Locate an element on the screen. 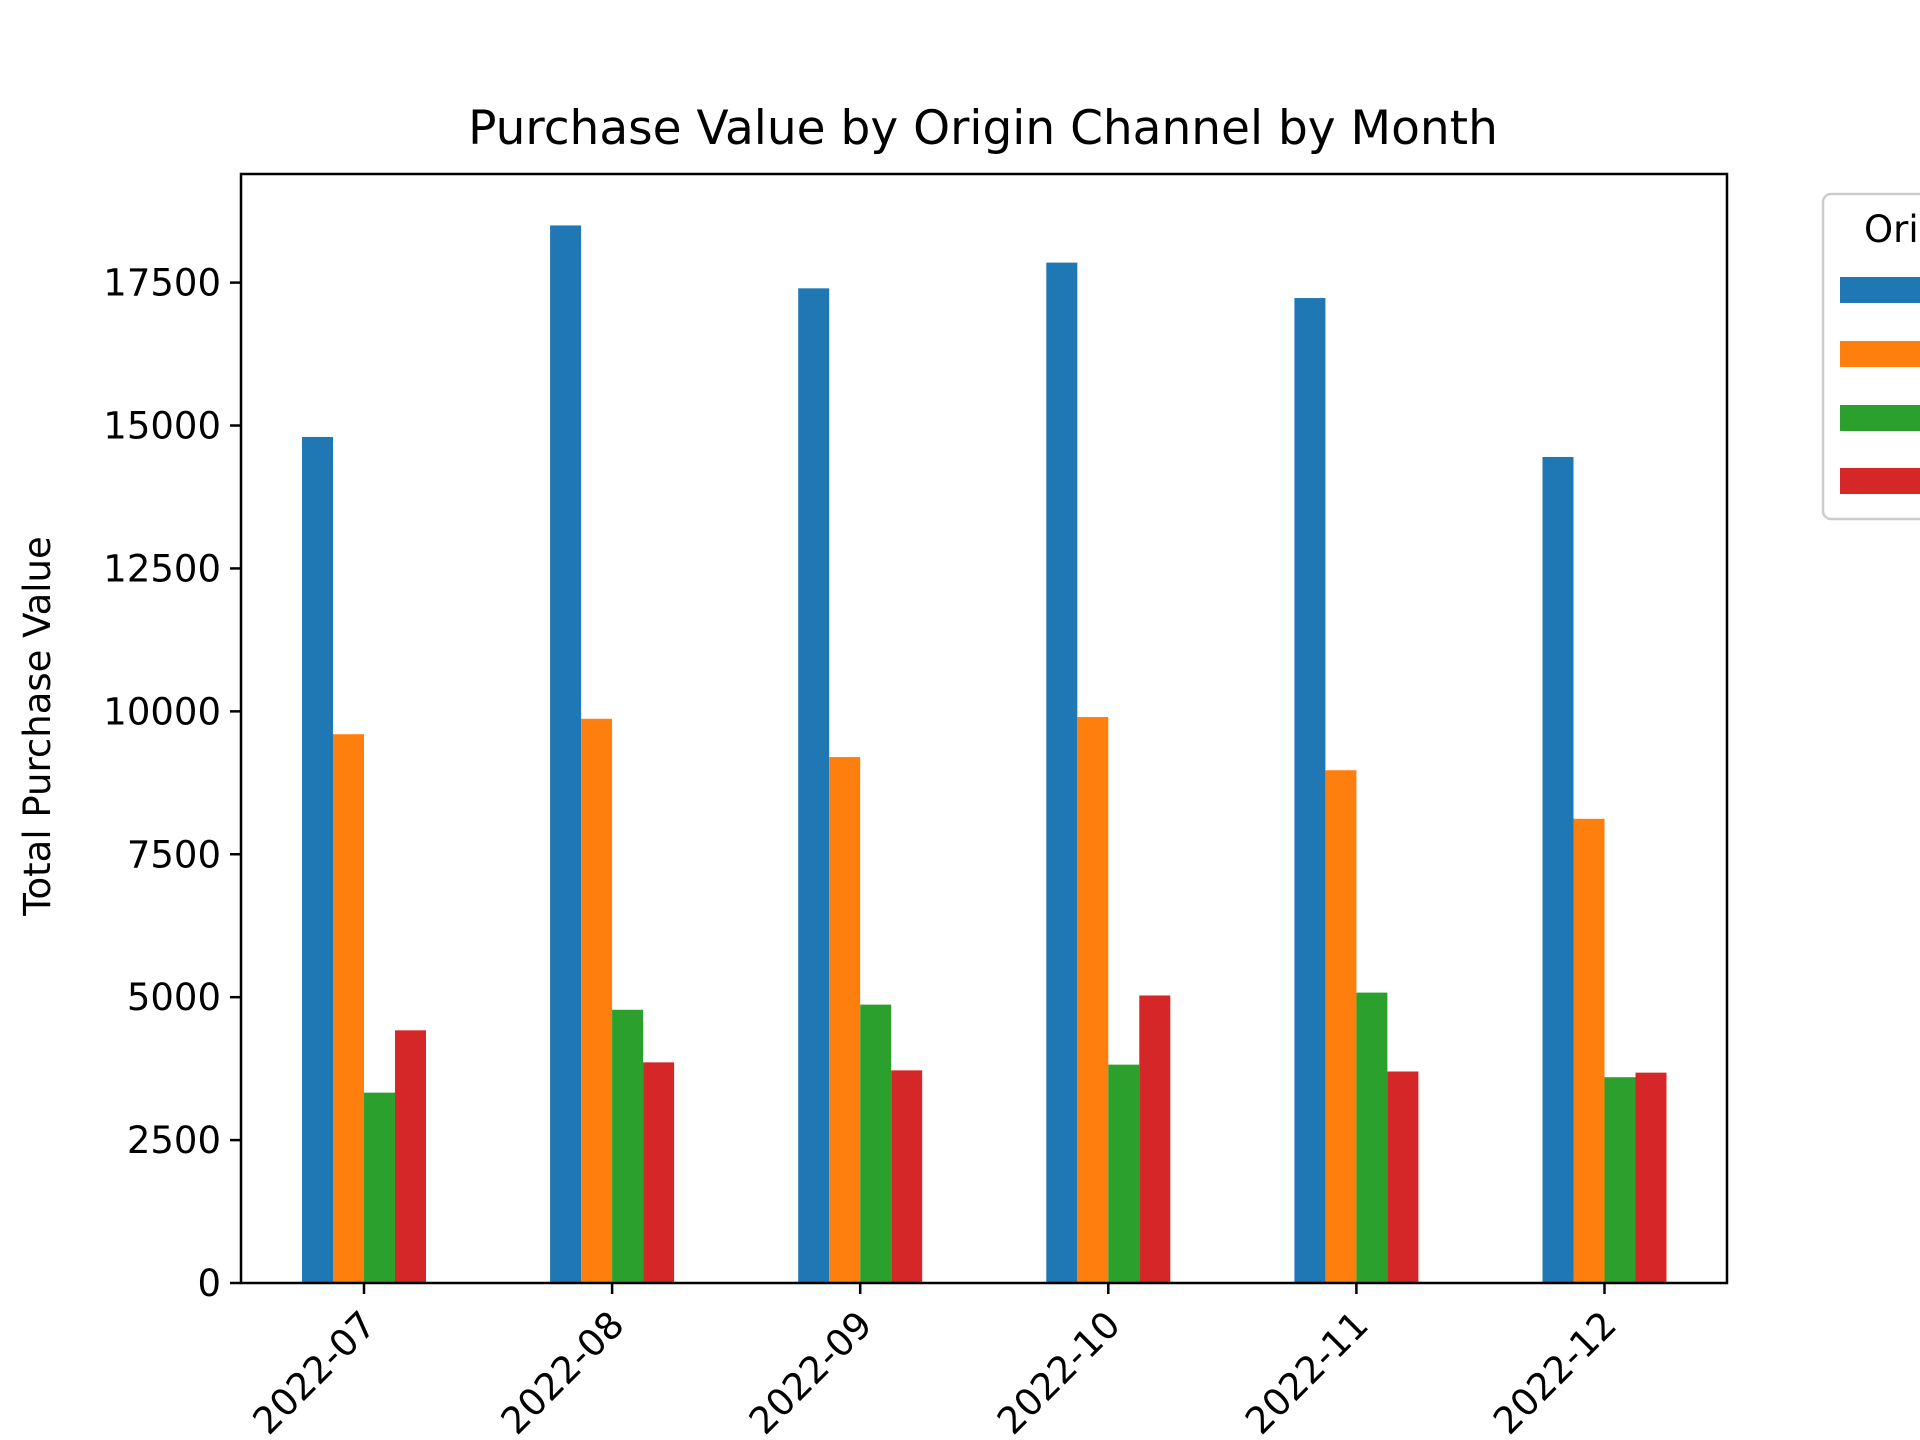 Image resolution: width=1920 pixels, height=1440 pixels. y-tick-label: 2500 is located at coordinates (174, 1140).